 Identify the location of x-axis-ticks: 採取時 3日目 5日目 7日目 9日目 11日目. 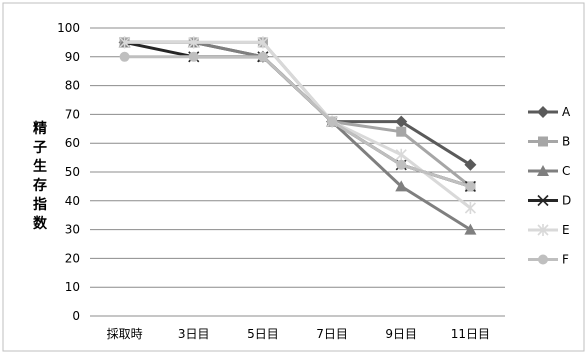
(298, 334).